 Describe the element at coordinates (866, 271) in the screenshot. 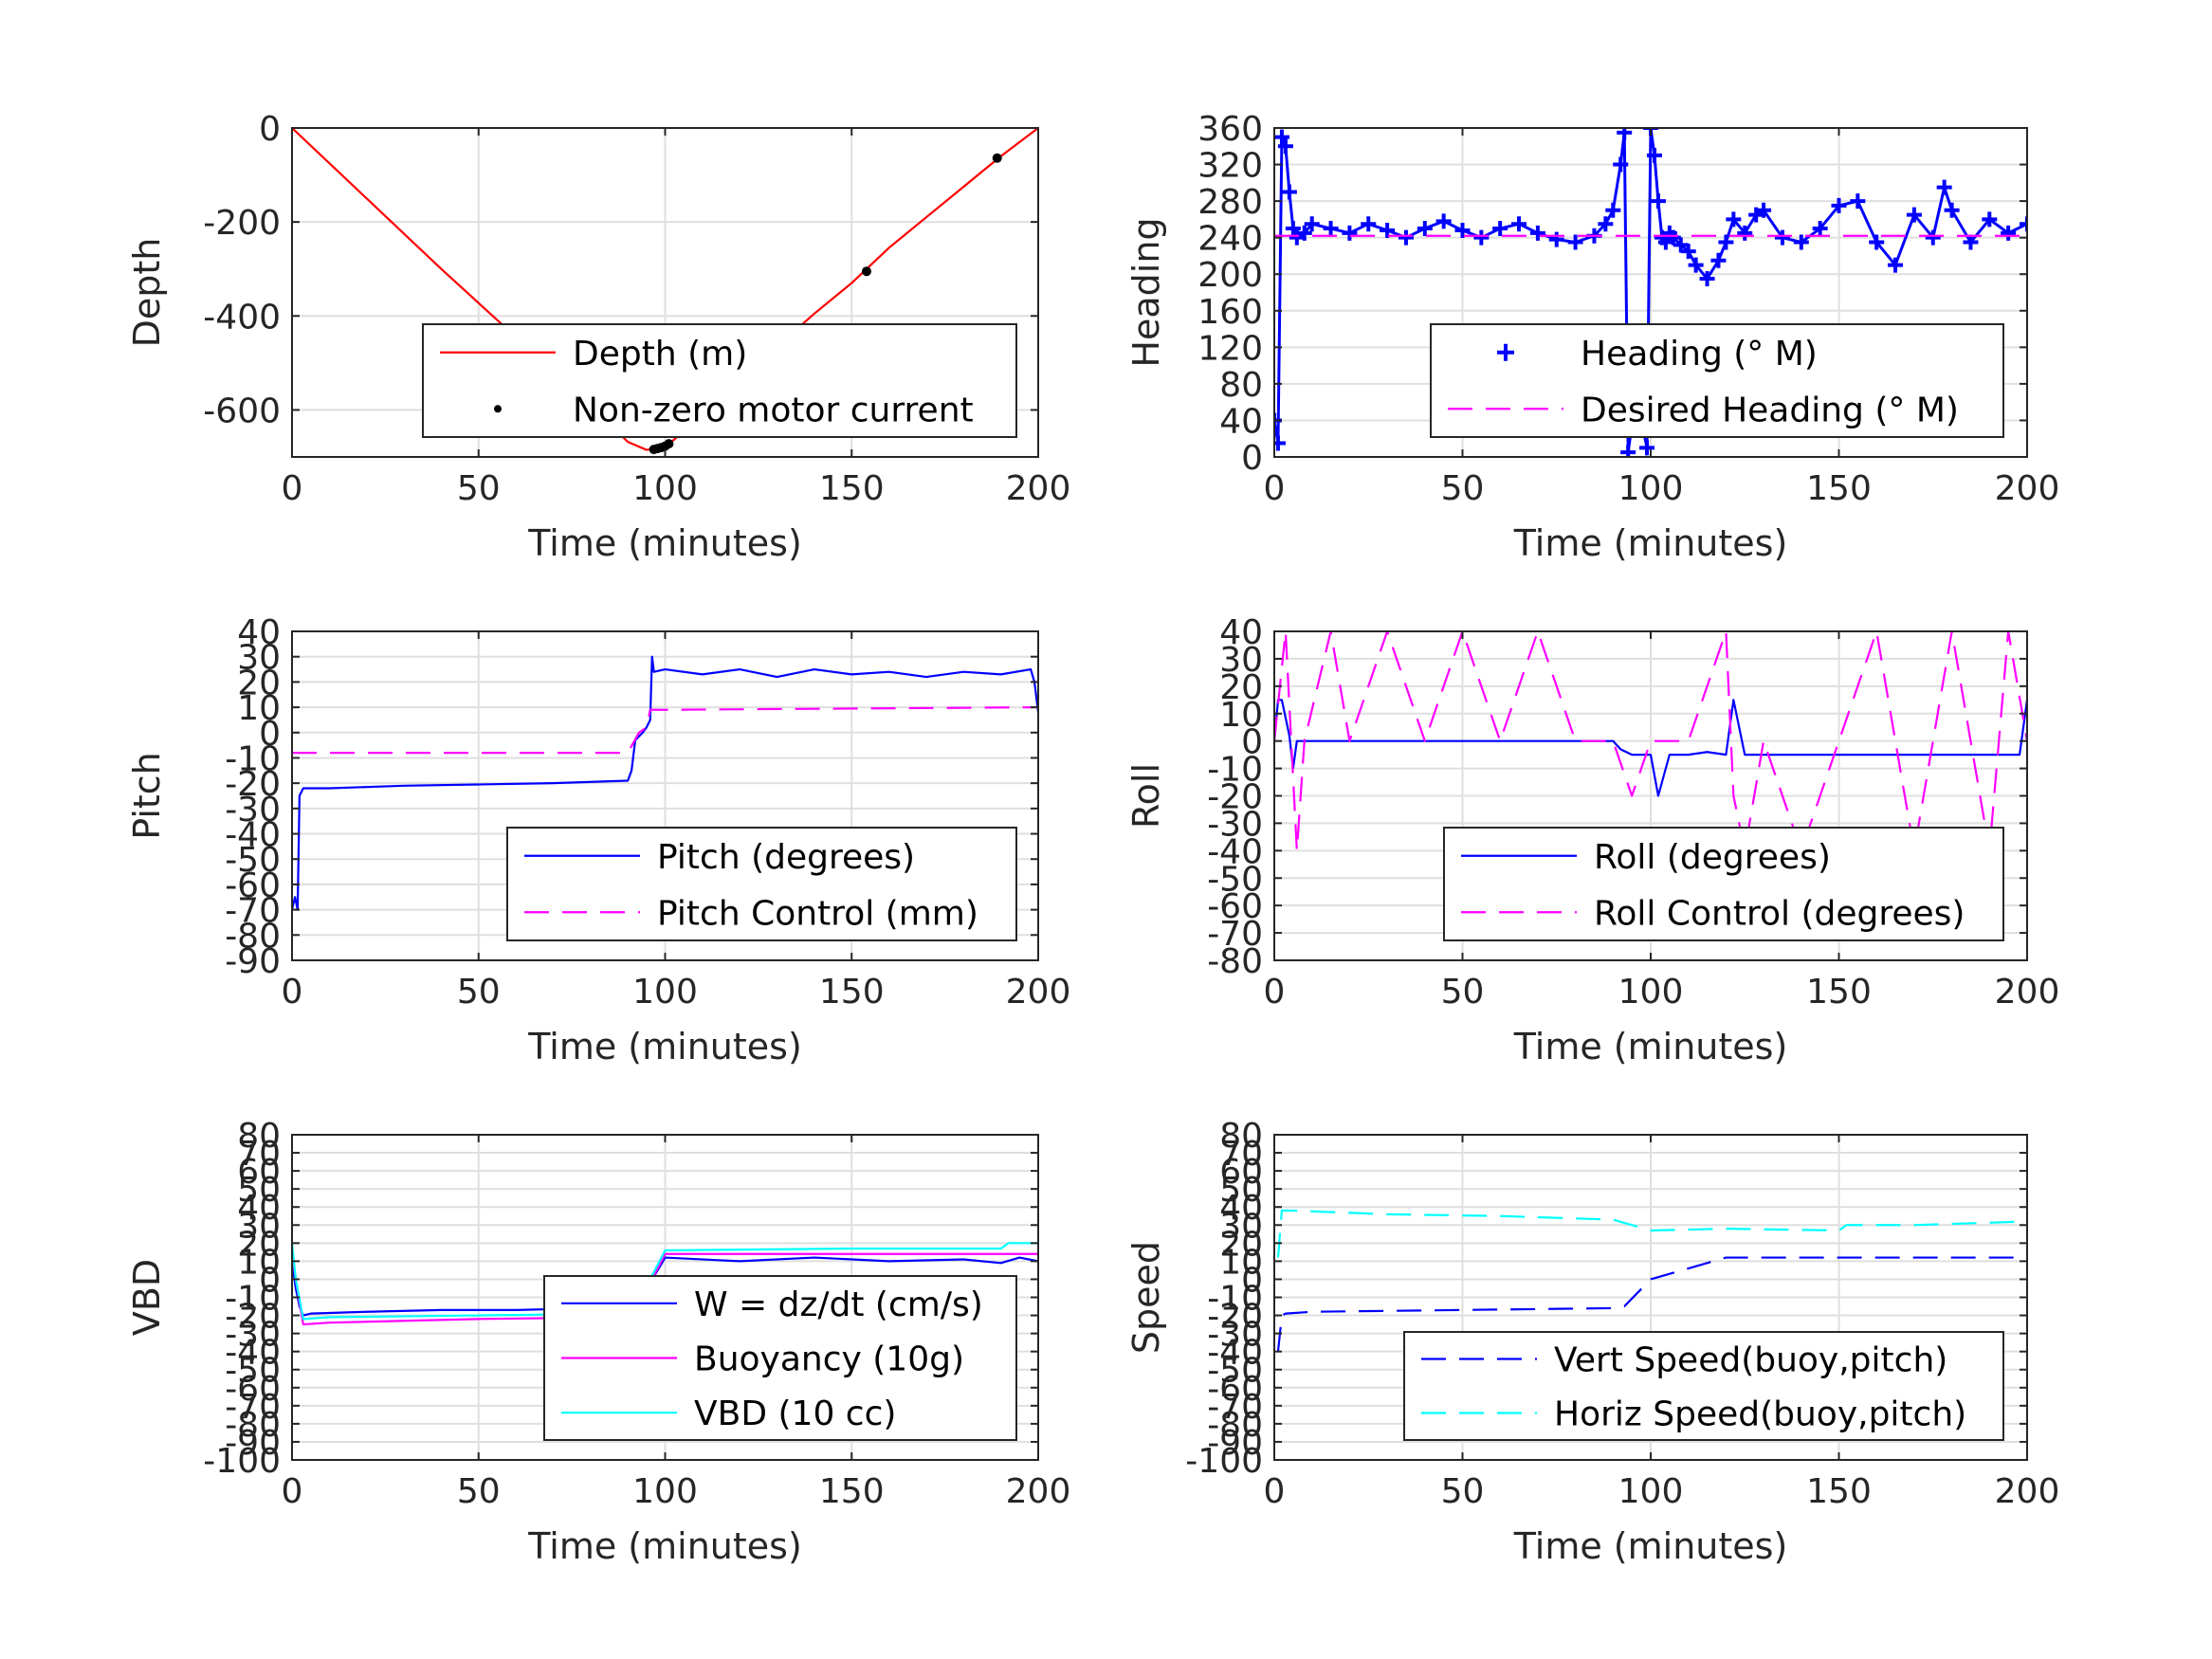

I see `series-2-point` at that location.